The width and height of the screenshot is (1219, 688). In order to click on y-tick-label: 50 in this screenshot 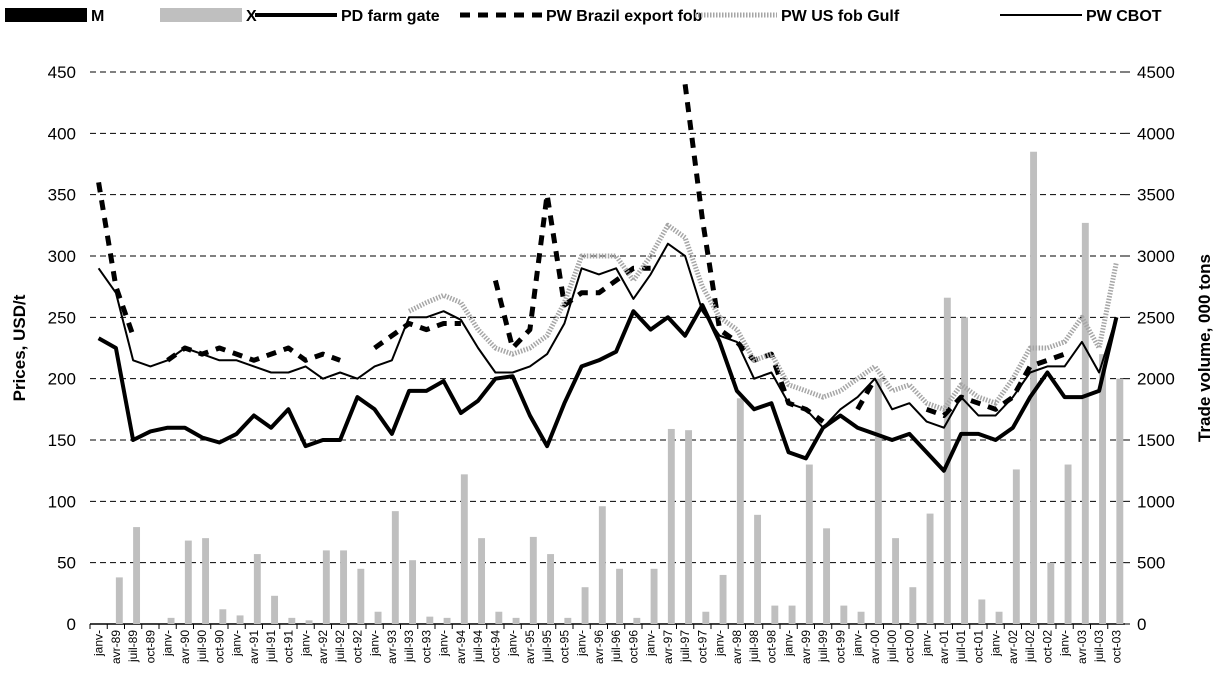, I will do `click(66, 563)`.